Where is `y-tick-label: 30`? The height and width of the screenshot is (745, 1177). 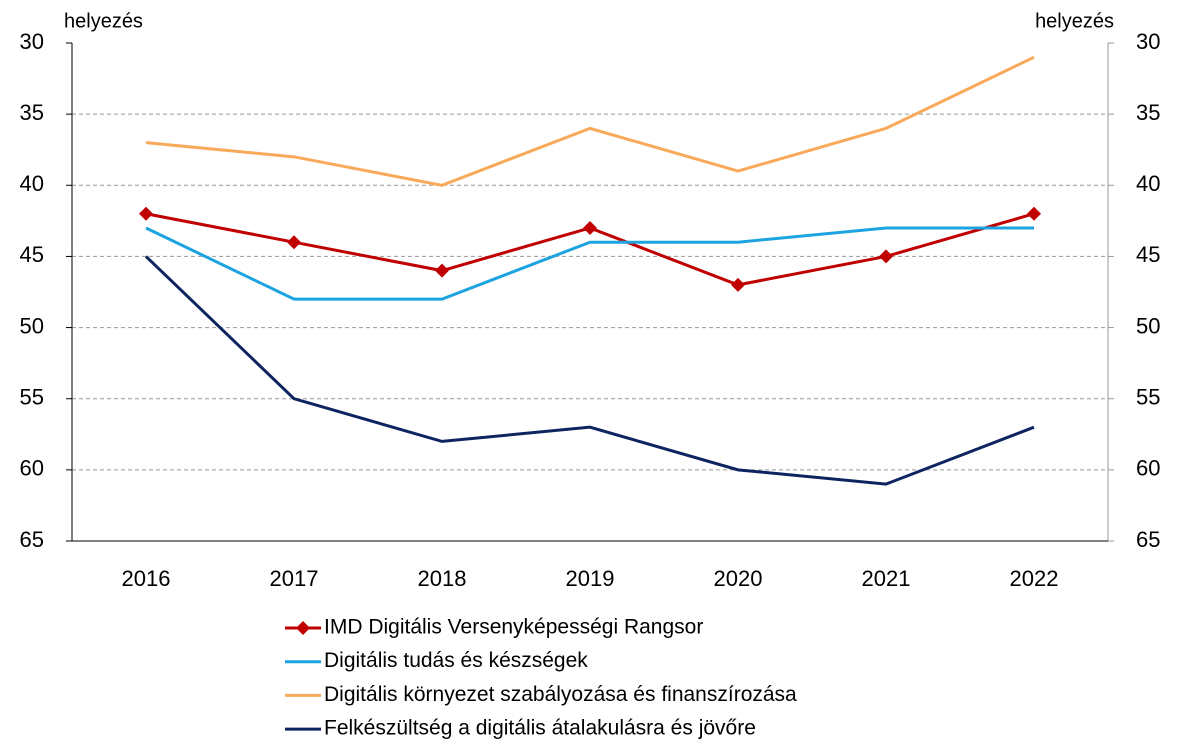
y-tick-label: 30 is located at coordinates (32, 41).